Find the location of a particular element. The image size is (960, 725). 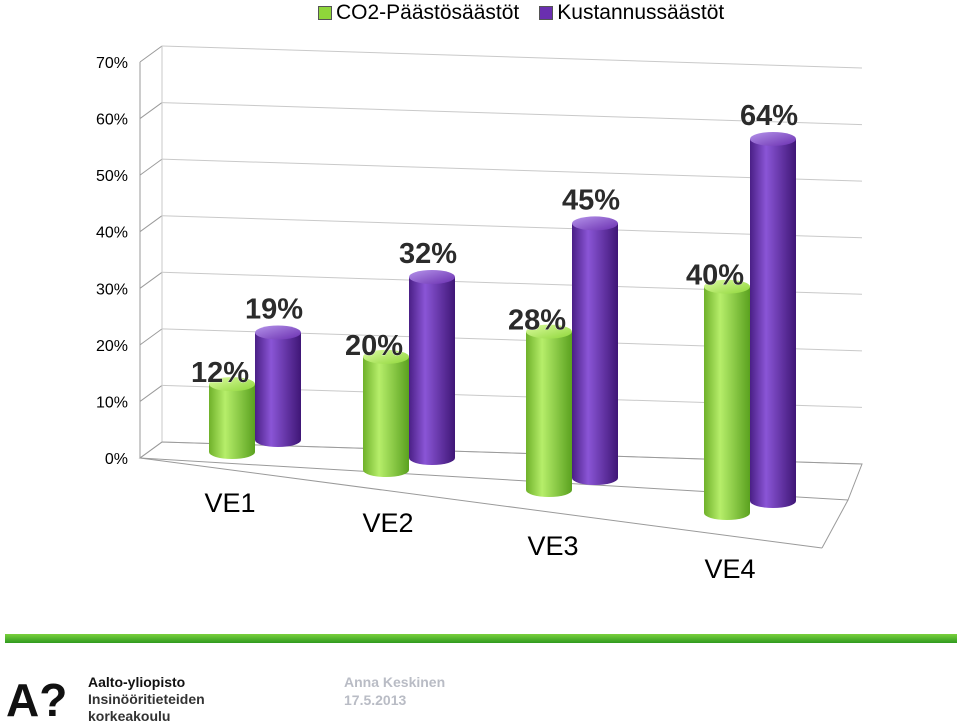

data-label-co2-ve3: 28% is located at coordinates (537, 321).